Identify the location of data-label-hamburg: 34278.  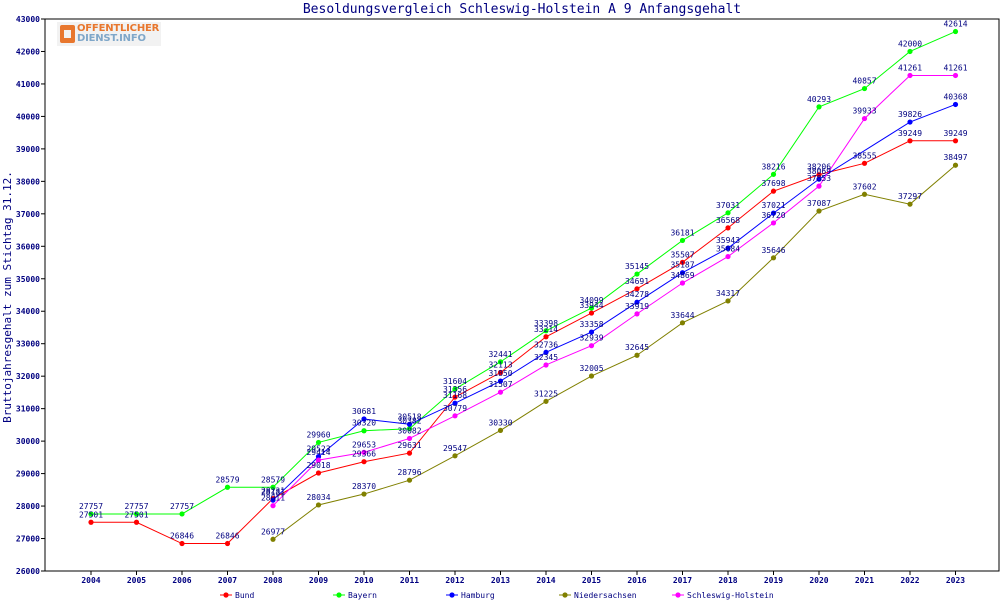
(637, 294).